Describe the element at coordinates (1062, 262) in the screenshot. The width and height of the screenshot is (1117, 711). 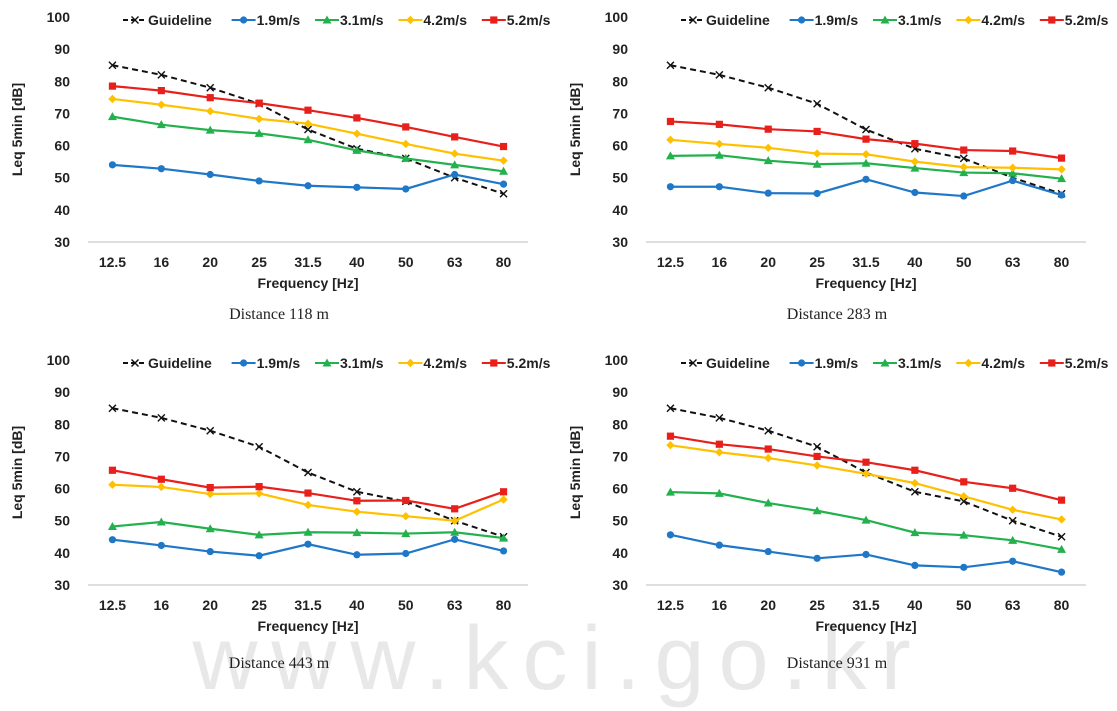
I see `x-tick-label: 80` at that location.